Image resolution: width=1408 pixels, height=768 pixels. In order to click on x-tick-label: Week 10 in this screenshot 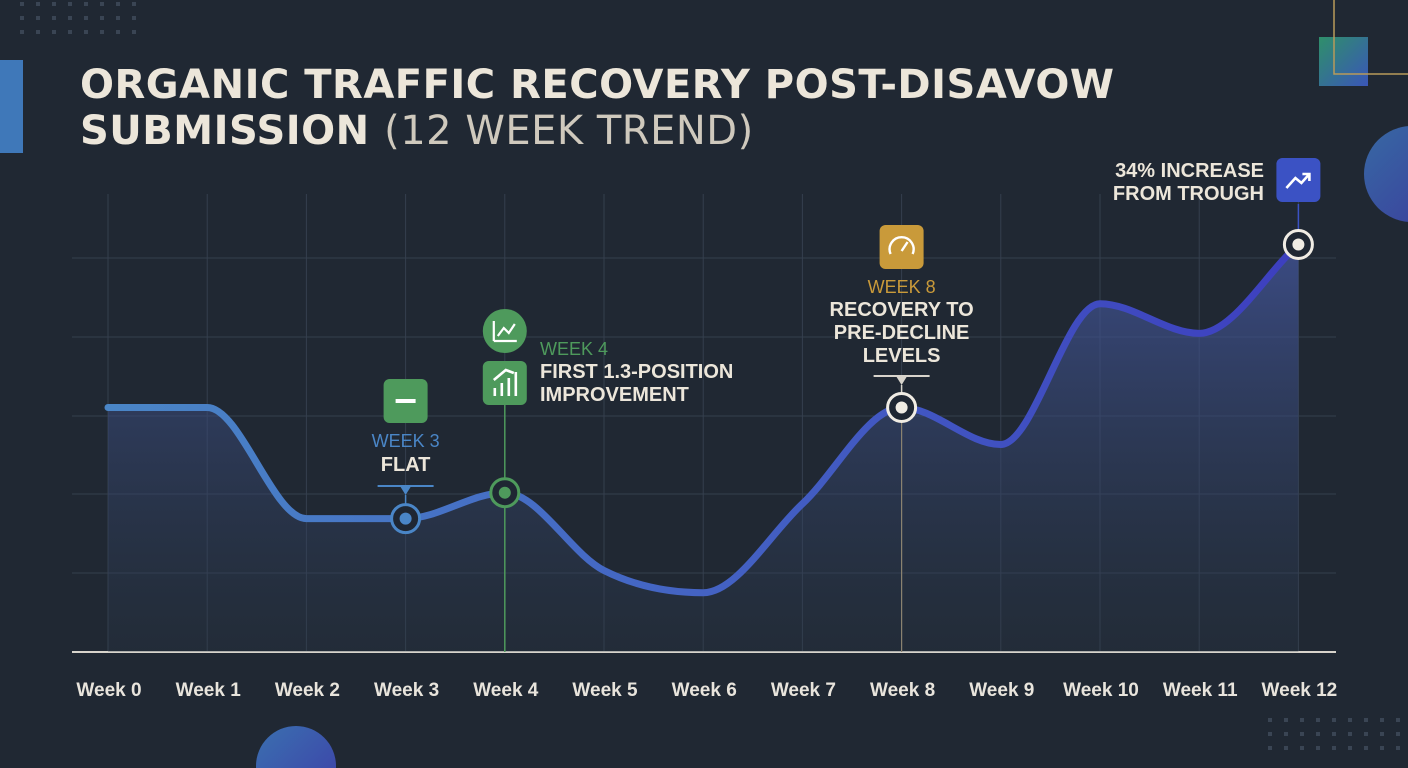, I will do `click(1101, 690)`.